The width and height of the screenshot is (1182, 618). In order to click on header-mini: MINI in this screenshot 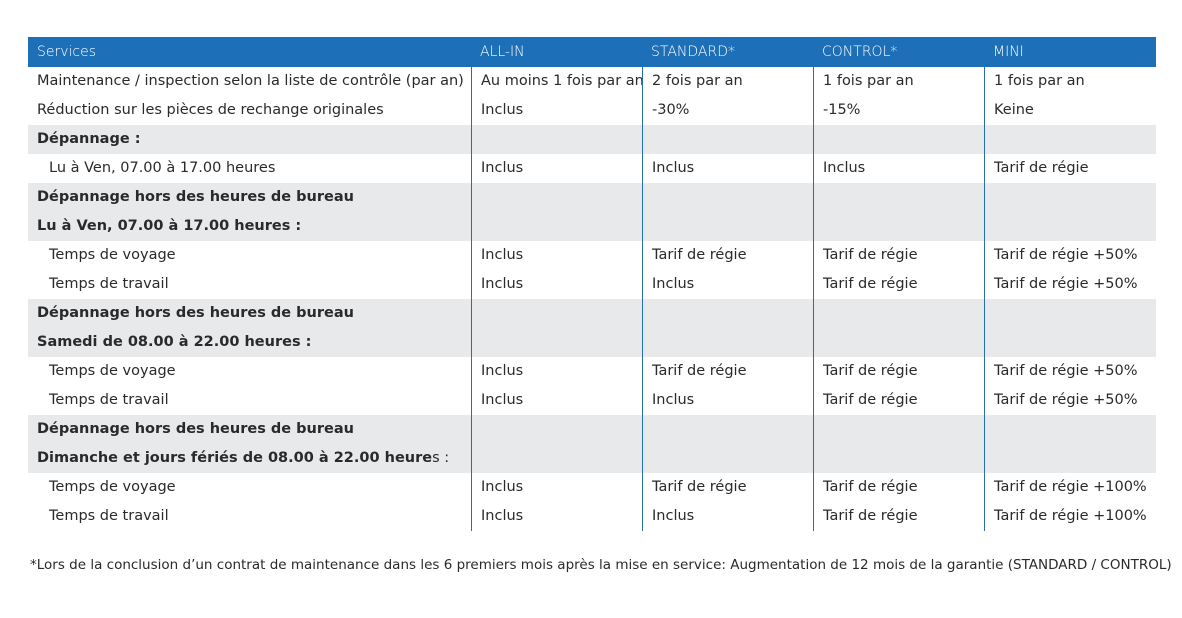, I will do `click(1008, 52)`.